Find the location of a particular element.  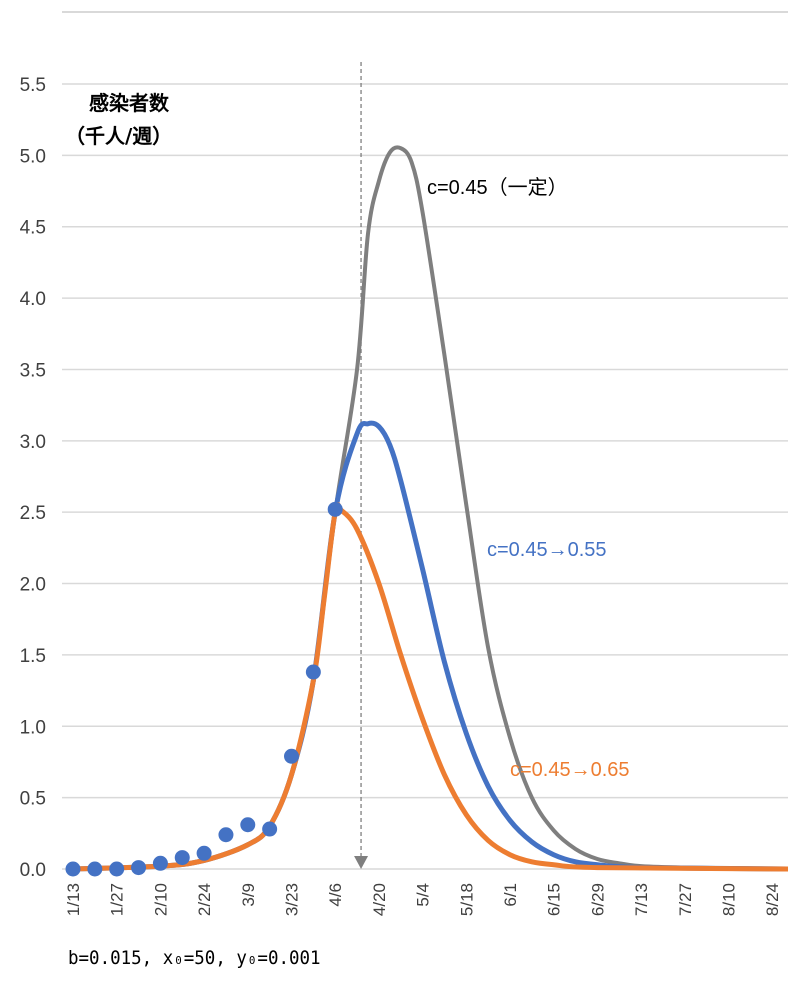

x-tick-label: 1/13 is located at coordinates (73, 899).